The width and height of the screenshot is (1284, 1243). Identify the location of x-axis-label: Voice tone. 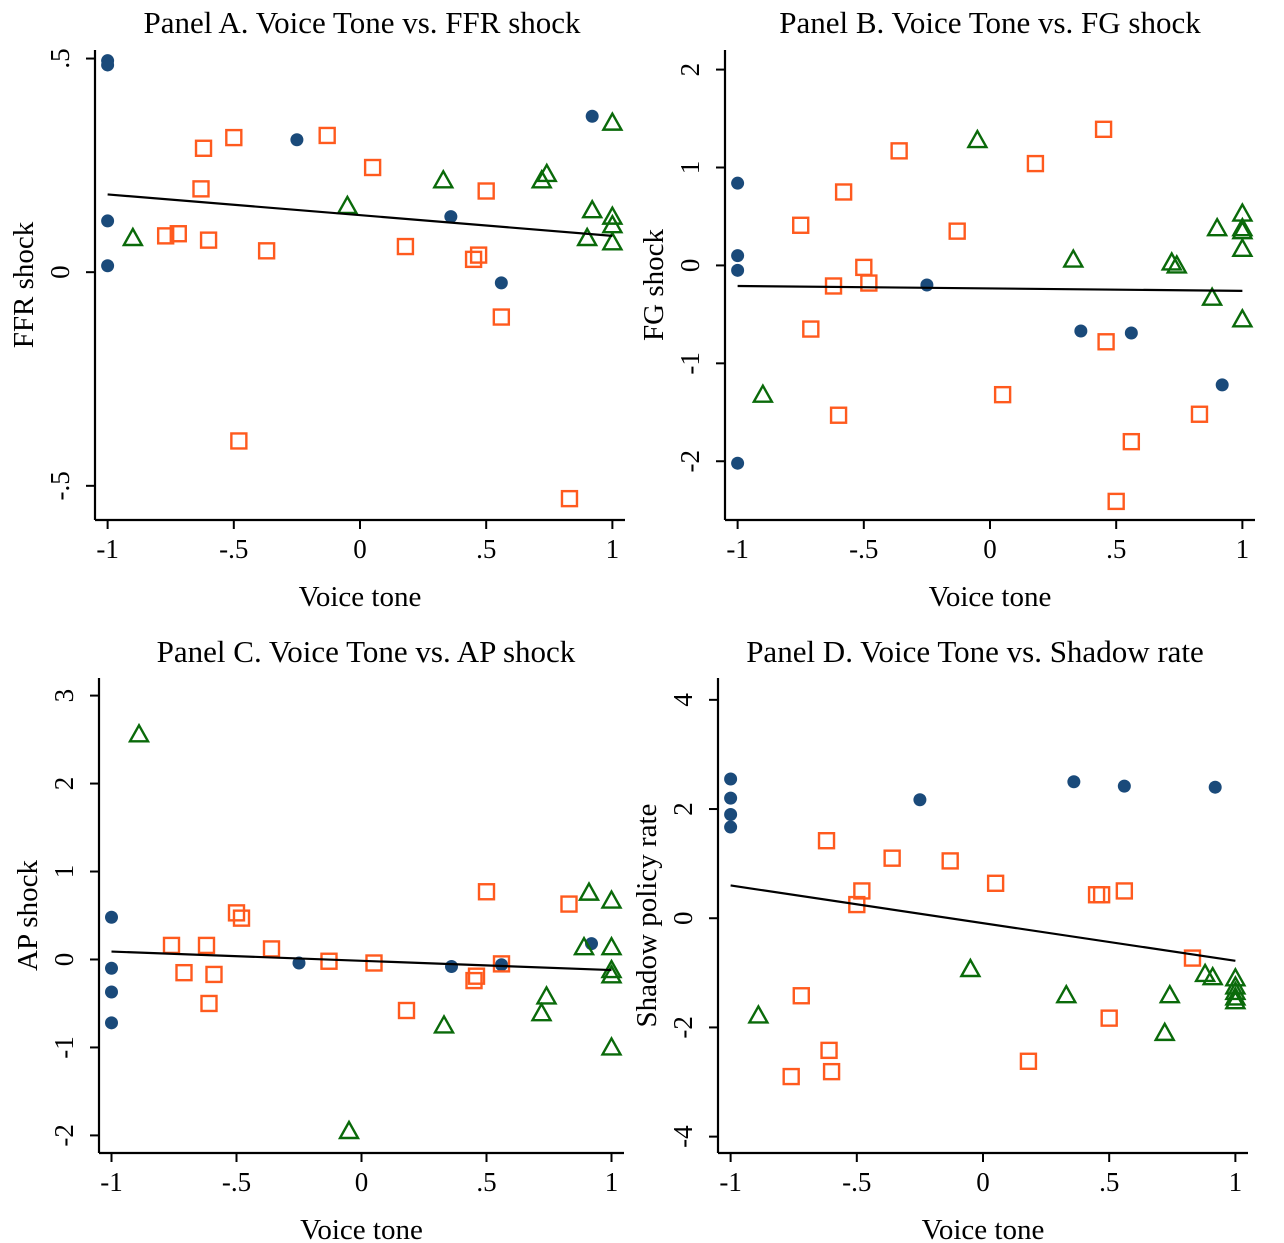
(990, 597).